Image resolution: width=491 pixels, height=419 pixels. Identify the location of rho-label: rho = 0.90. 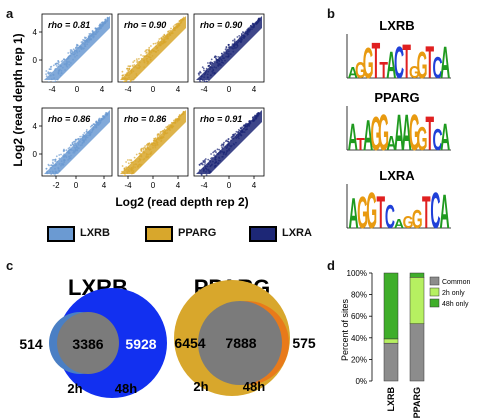
(221, 25).